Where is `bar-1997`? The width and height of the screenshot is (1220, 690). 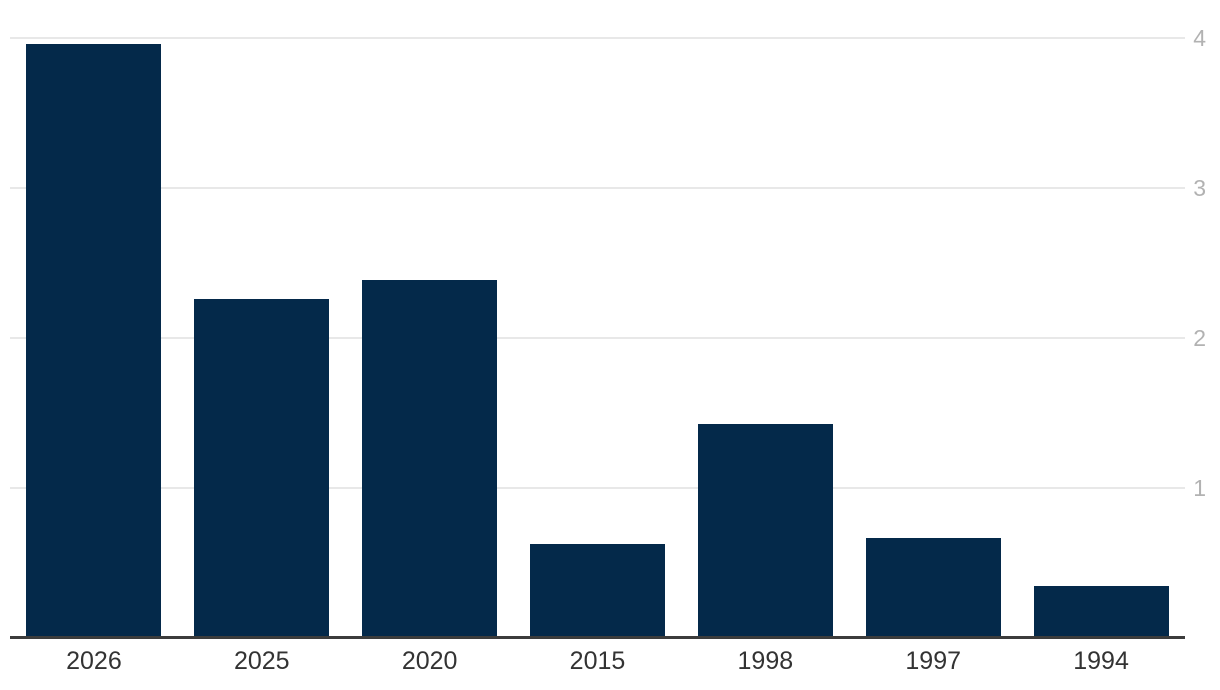
bar-1997 is located at coordinates (933, 587).